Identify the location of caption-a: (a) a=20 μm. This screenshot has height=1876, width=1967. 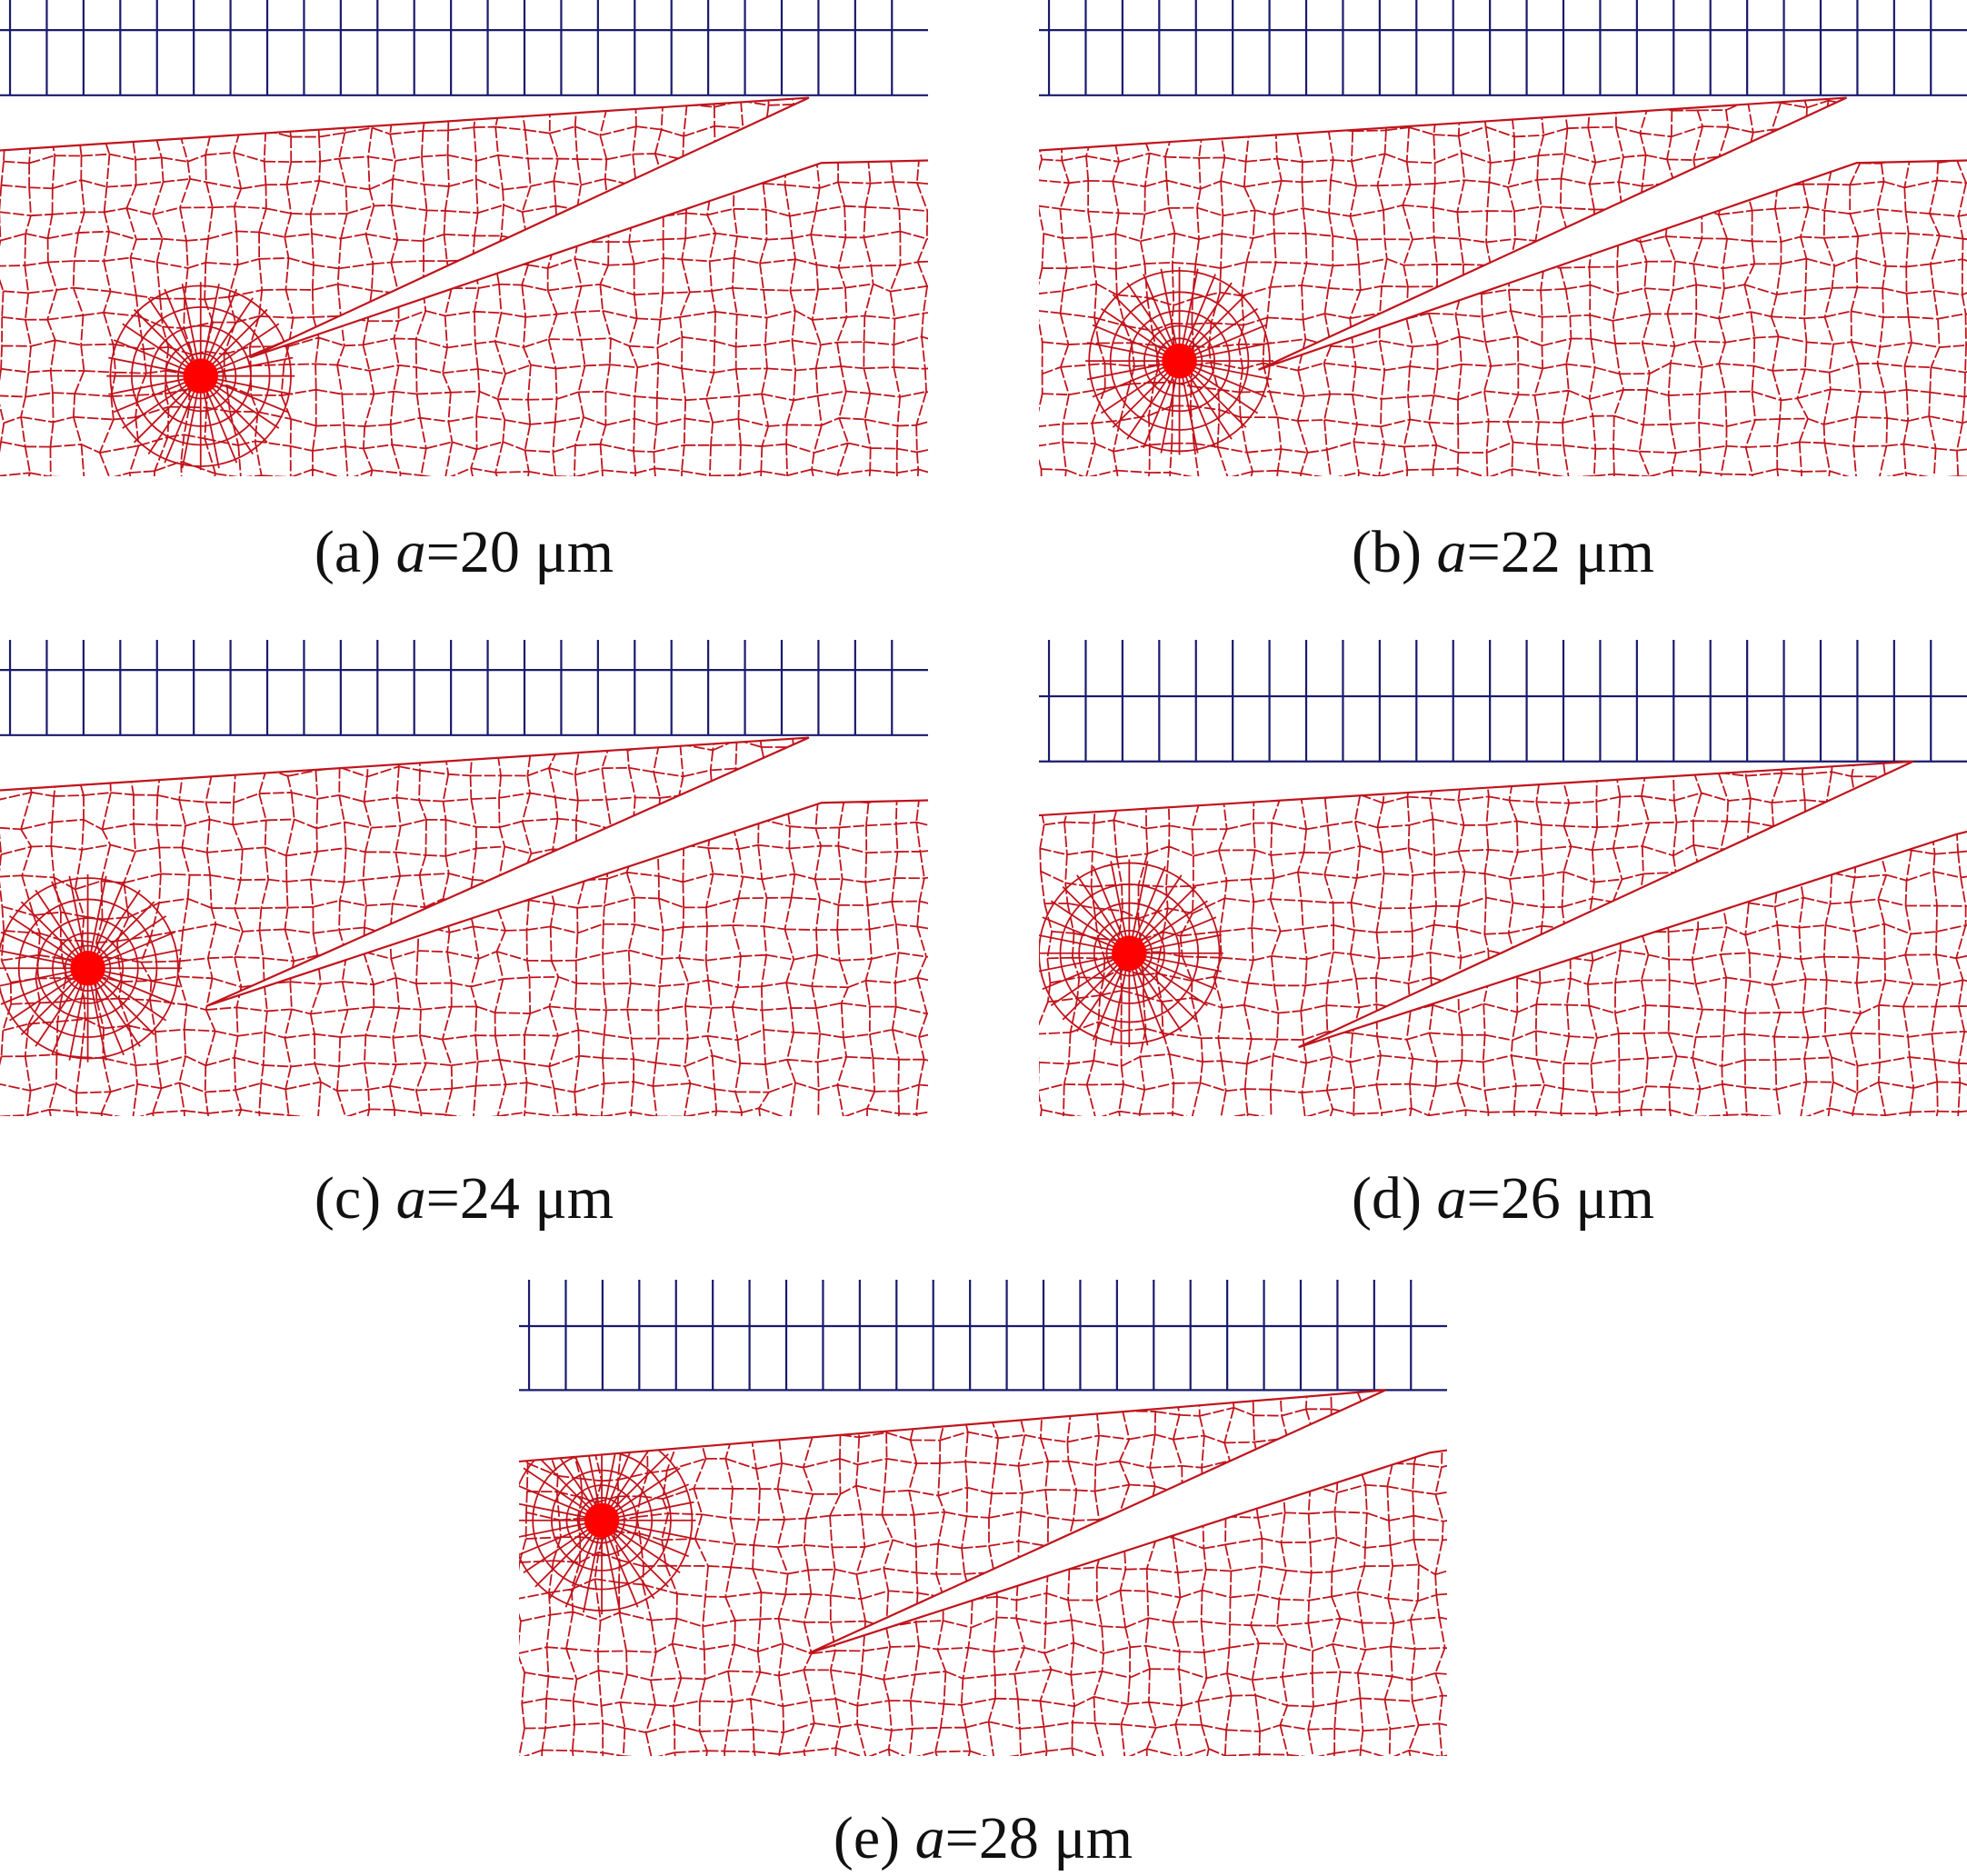
(464, 553).